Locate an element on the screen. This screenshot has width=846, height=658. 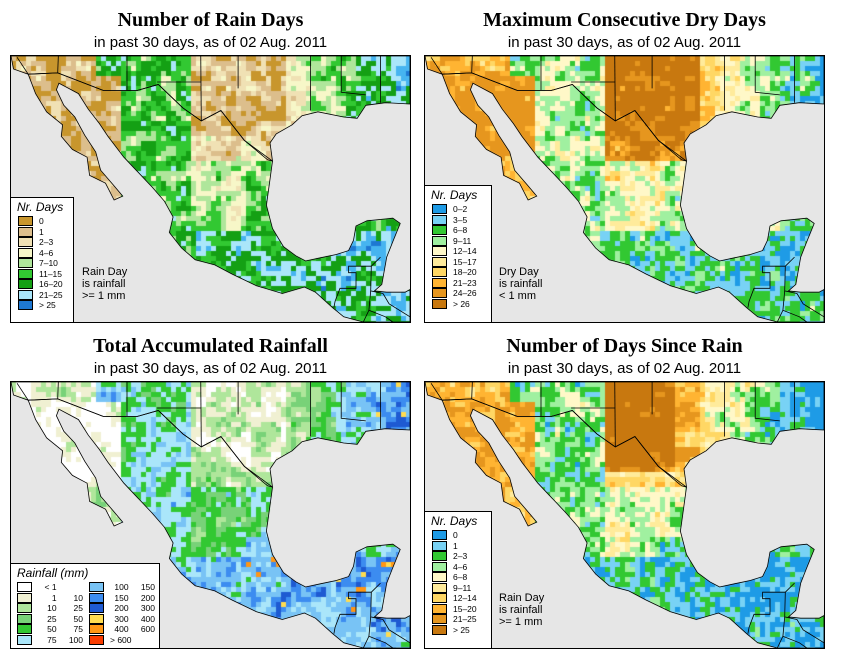
panel-subtitle: in past 30 days, as of 02 Aug. 2011 is located at coordinates (624, 42).